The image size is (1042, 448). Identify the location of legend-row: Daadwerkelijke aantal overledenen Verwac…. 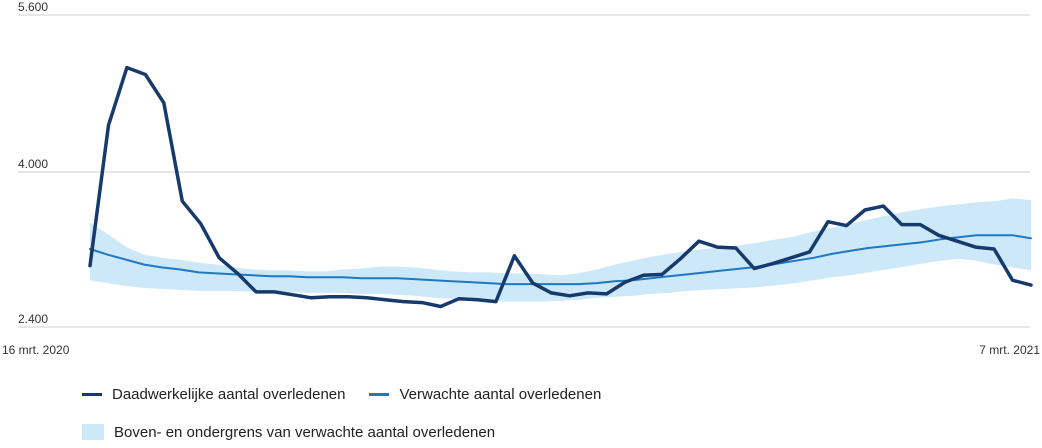
(353, 394).